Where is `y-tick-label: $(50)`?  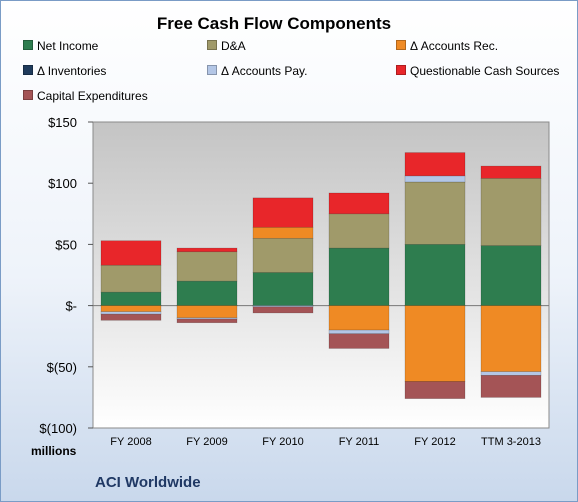 y-tick-label: $(50) is located at coordinates (62, 367).